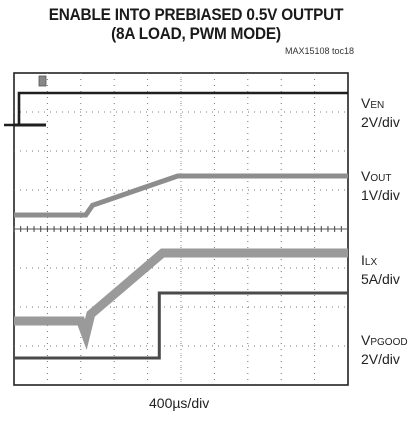 This screenshot has width=416, height=436. What do you see at coordinates (384, 350) in the screenshot?
I see `channel-label-vpgood: VPGOOD 2V/div` at bounding box center [384, 350].